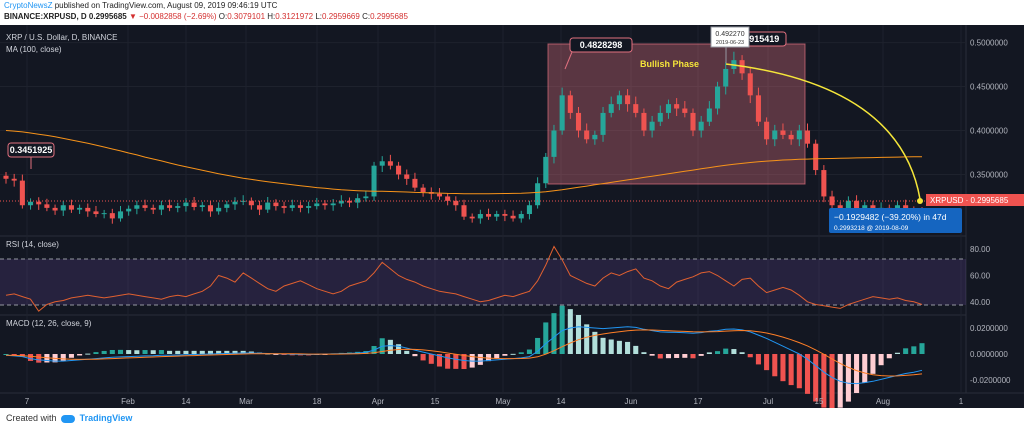  What do you see at coordinates (989, 174) in the screenshot?
I see `price-tick-label: 0.3500000` at bounding box center [989, 174].